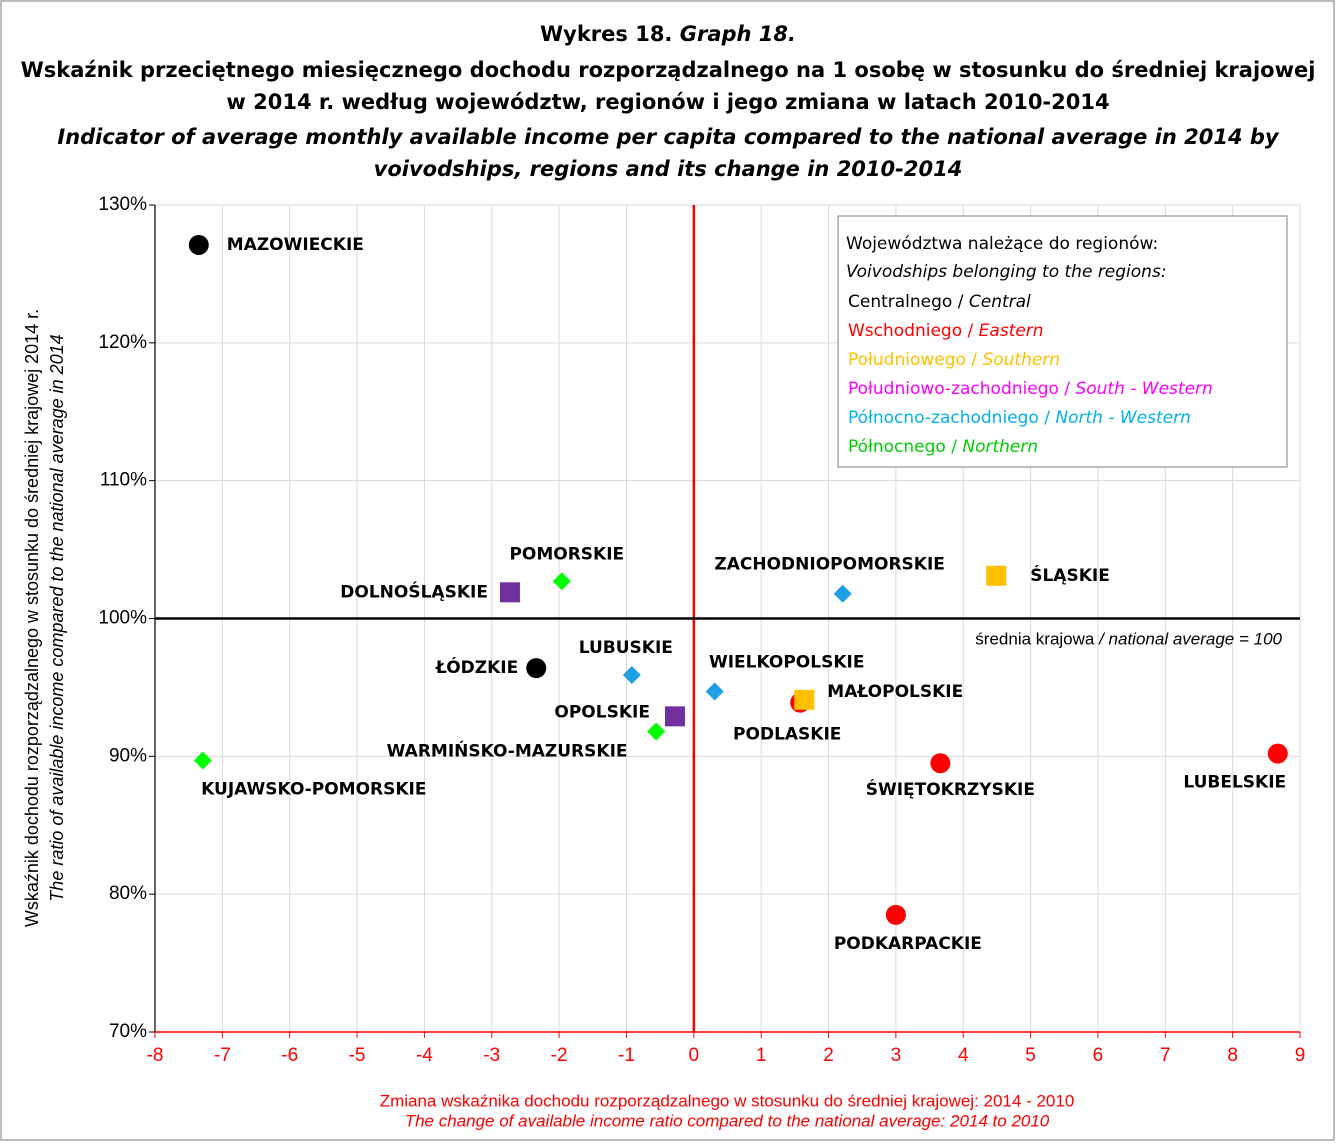 Image resolution: width=1336 pixels, height=1147 pixels. Describe the element at coordinates (949, 418) in the screenshot. I see `legend-entry-name: Północno-zachodniego /` at that location.